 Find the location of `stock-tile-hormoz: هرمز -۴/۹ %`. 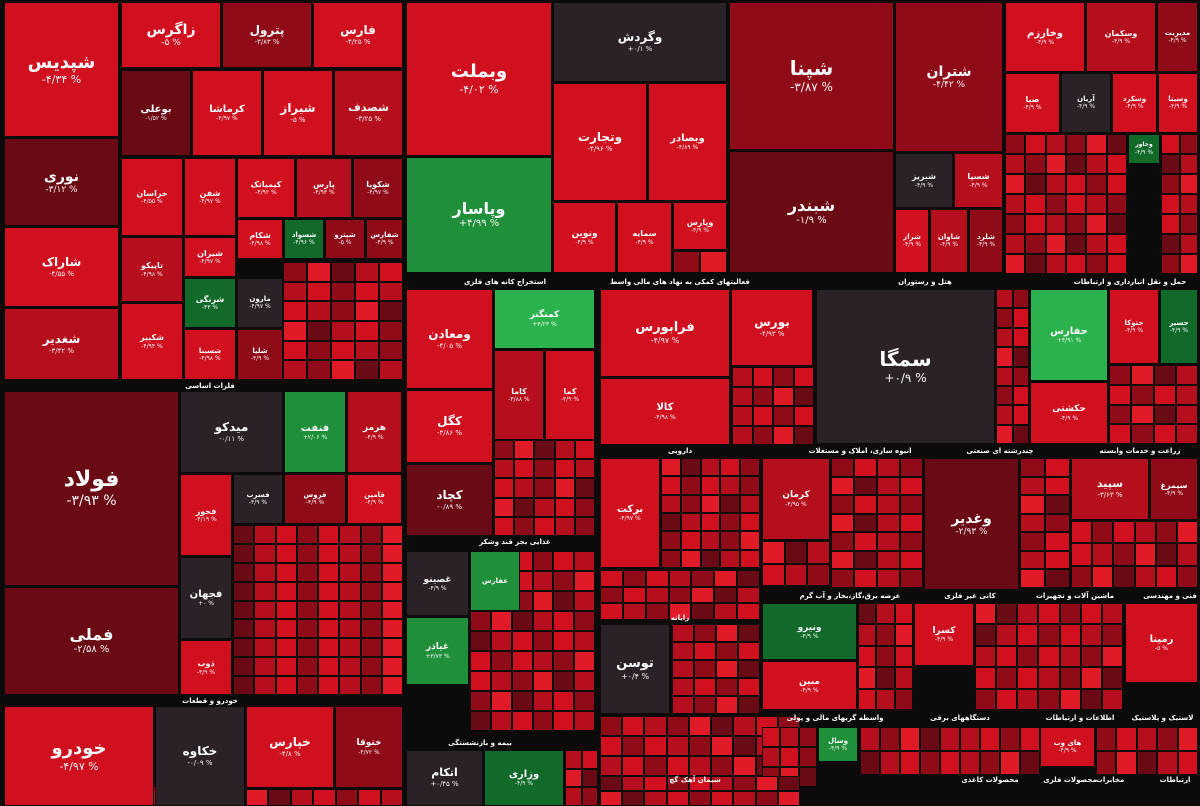

stock-tile-hormoz: هرمز -۴/۹ % is located at coordinates (374, 432).